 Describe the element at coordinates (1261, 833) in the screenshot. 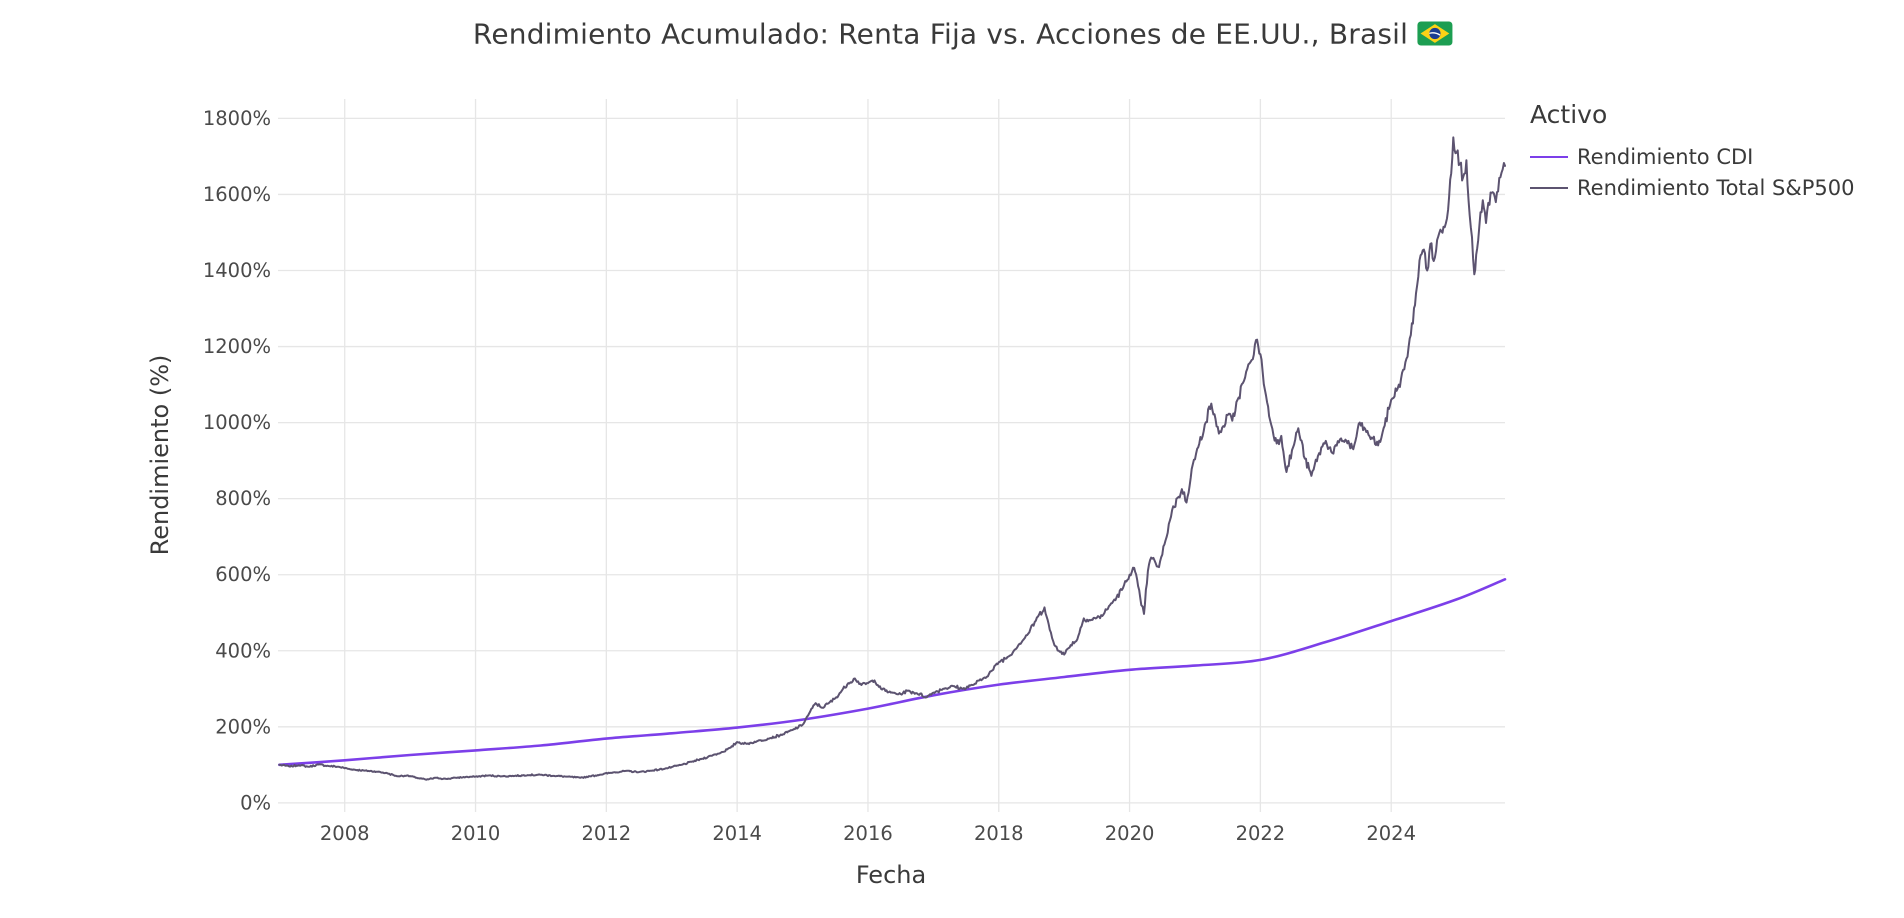

I see `x-tick-label: 2022` at that location.